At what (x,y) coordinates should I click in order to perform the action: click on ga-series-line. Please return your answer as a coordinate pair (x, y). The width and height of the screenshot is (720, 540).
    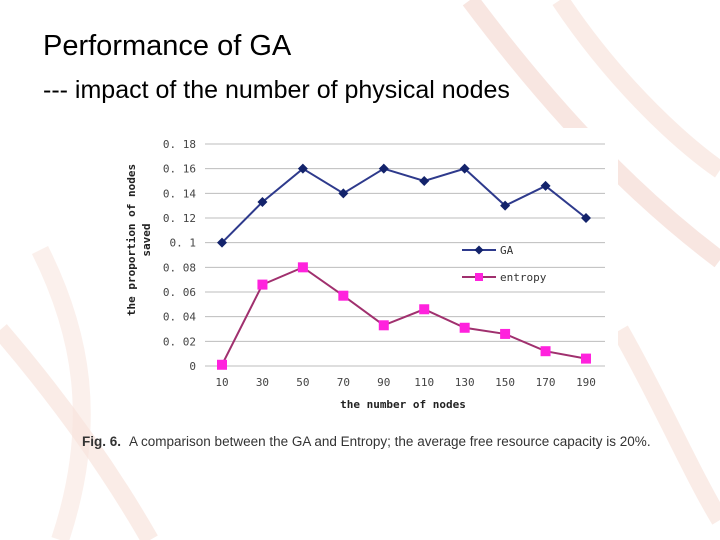
    Looking at the image, I should click on (404, 205).